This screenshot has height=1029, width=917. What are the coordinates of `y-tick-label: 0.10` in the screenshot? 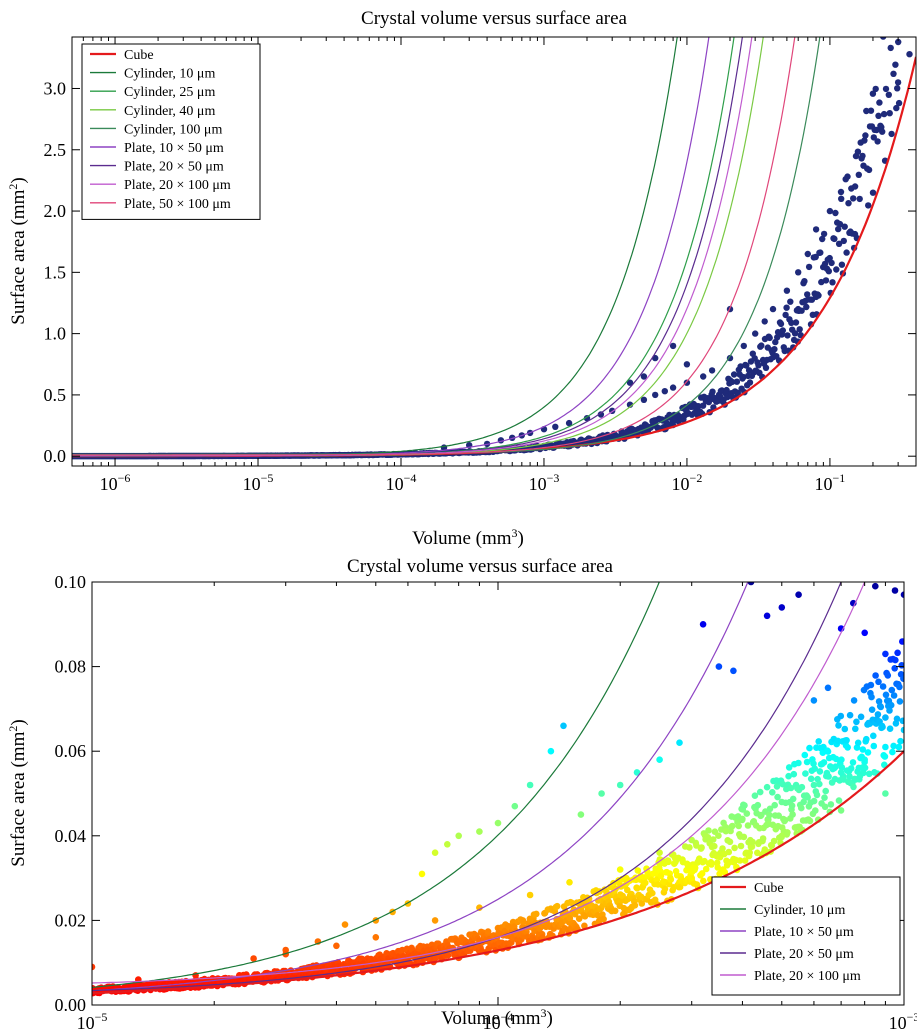 It's located at (71, 582).